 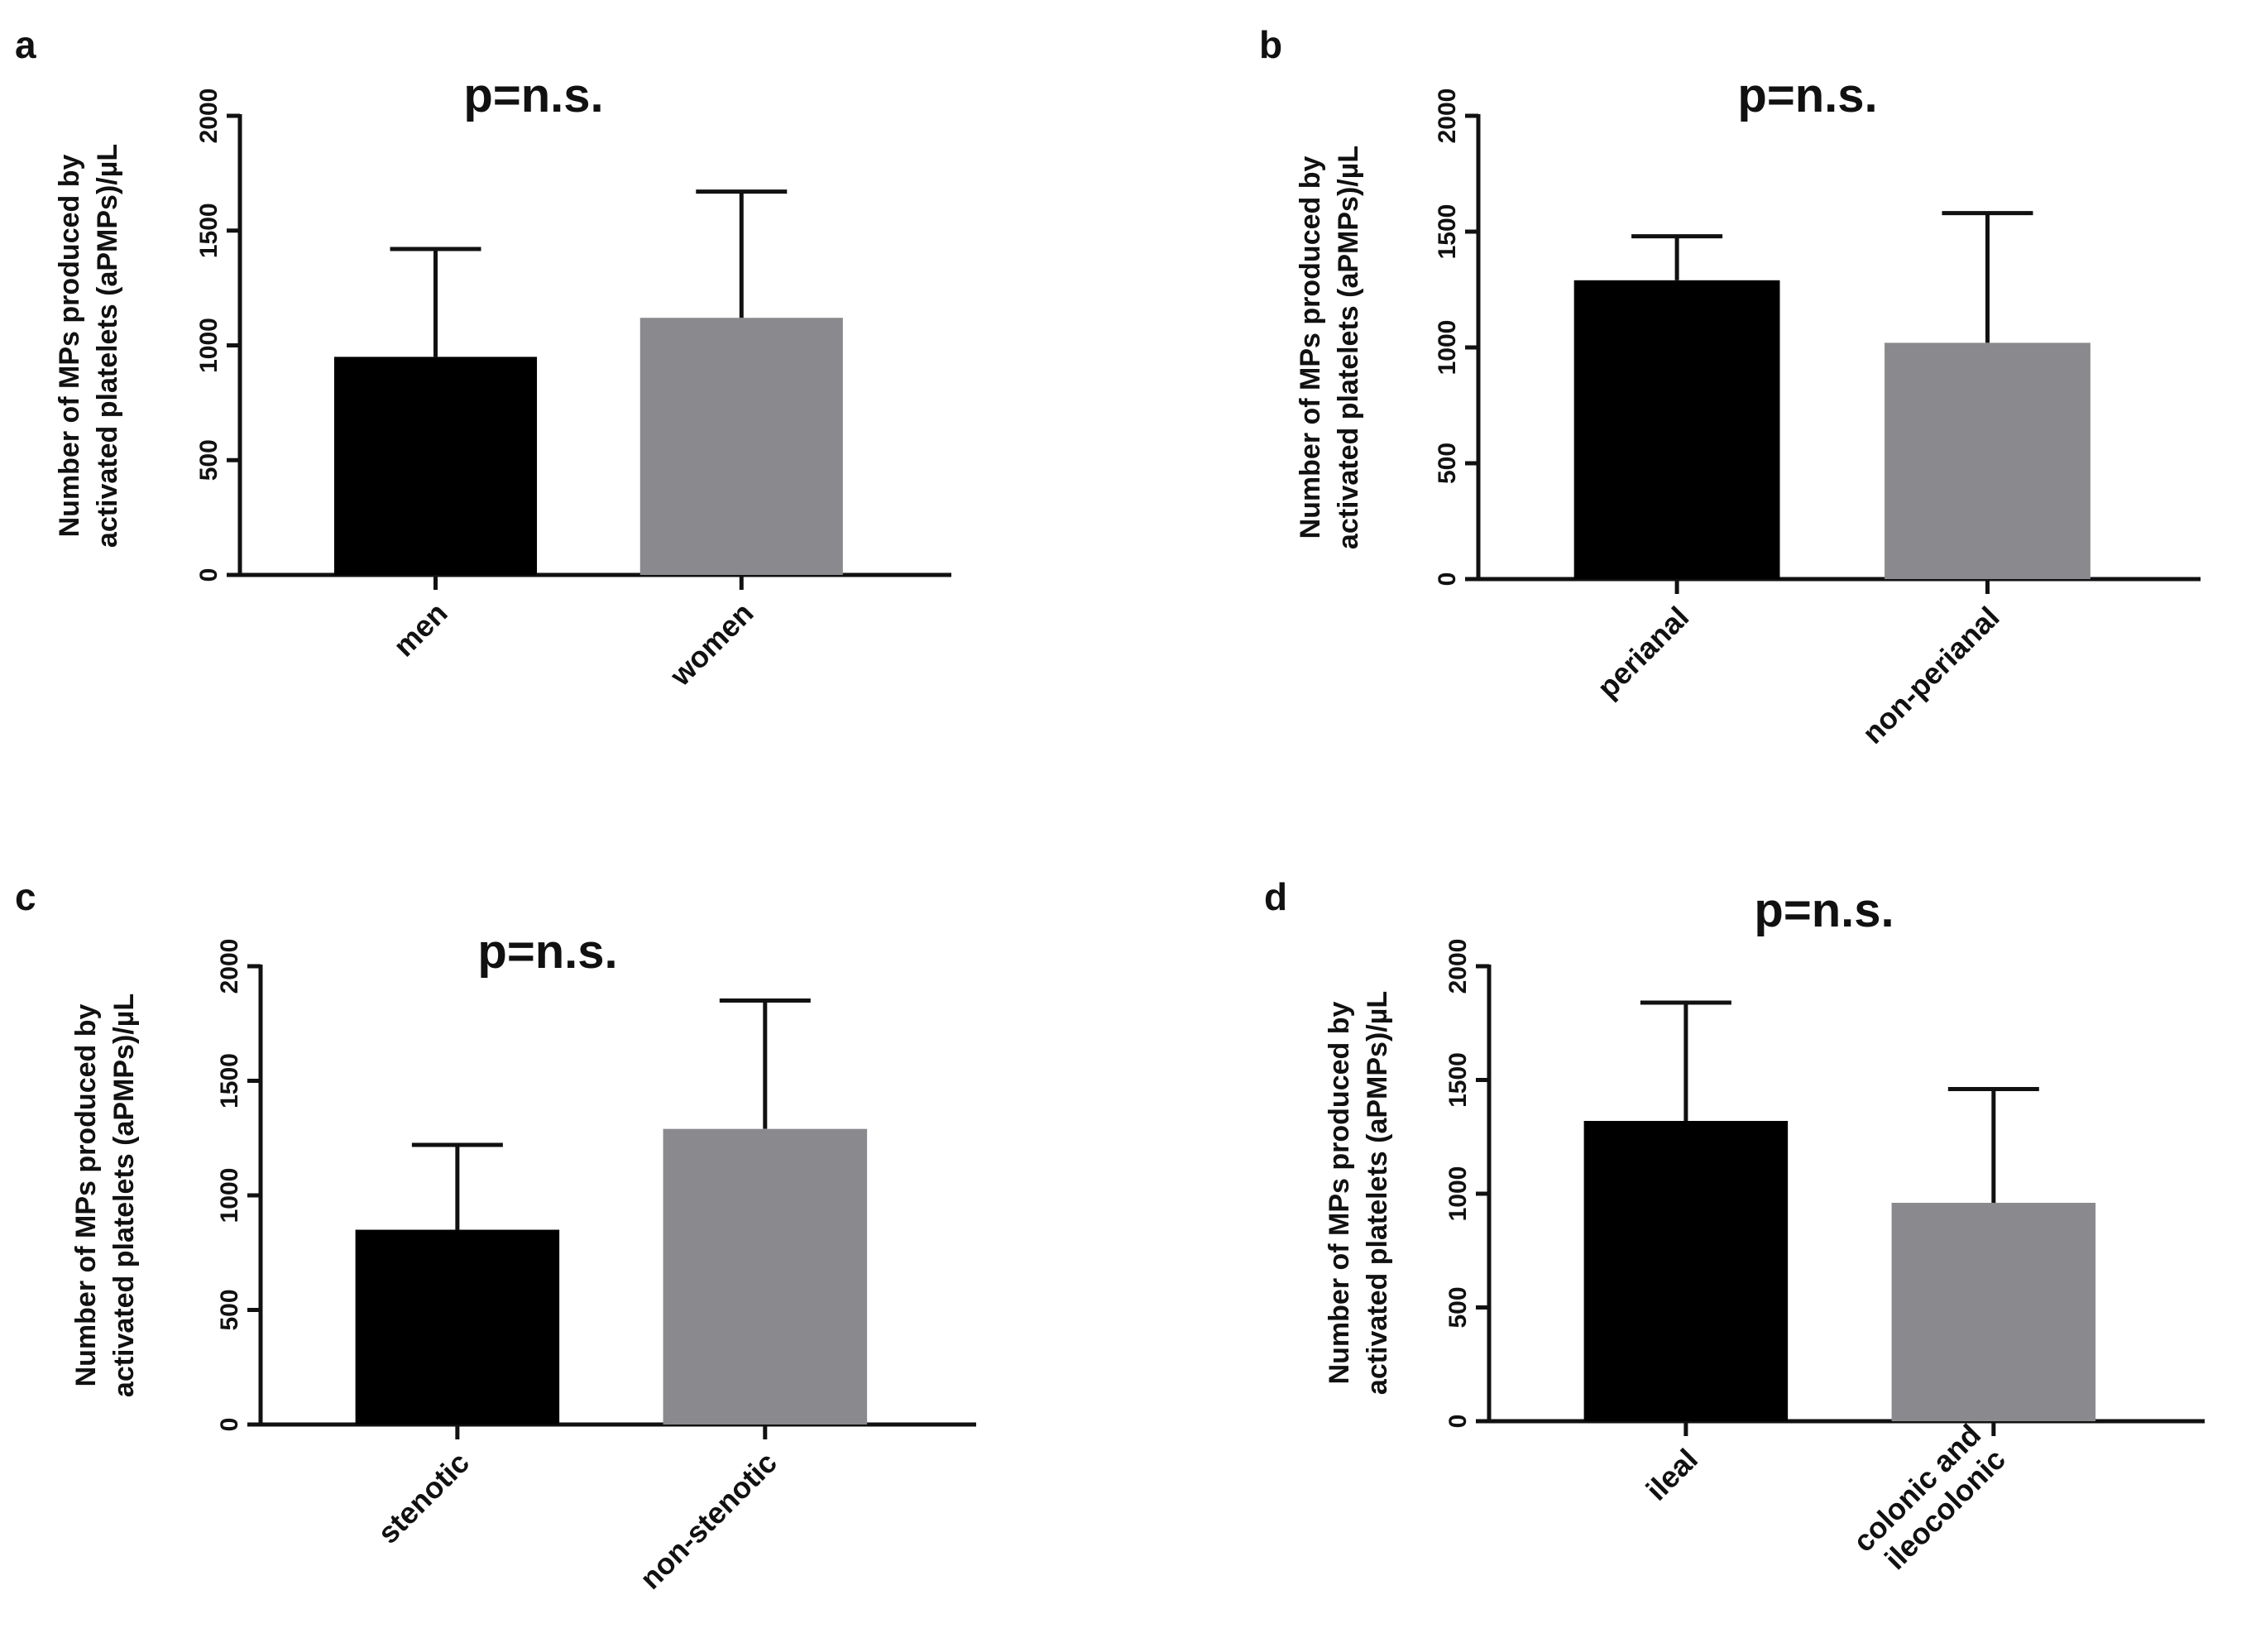 What do you see at coordinates (26, 44) in the screenshot?
I see `panel-letter: a` at bounding box center [26, 44].